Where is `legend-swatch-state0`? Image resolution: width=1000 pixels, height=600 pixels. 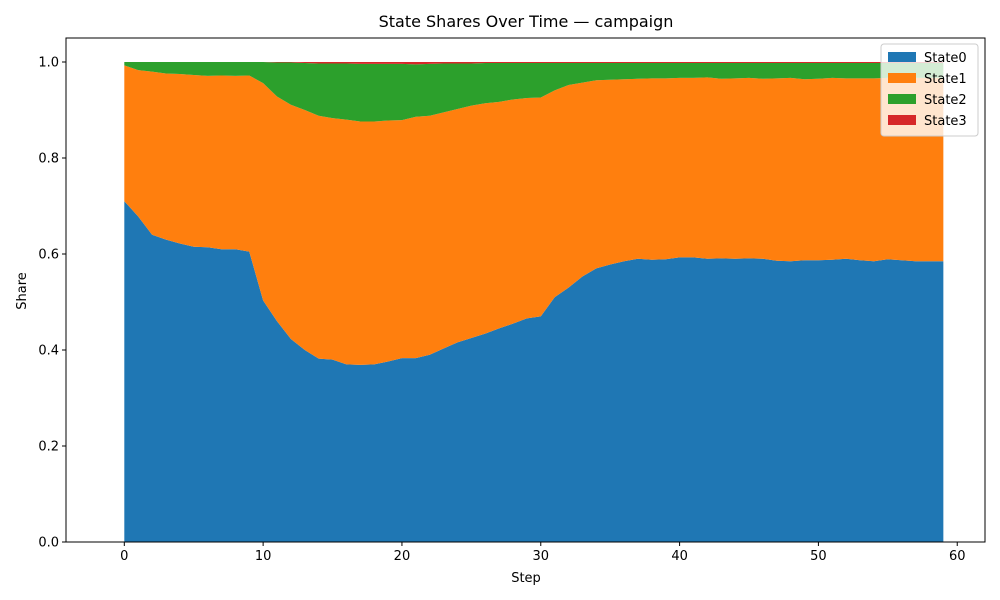 legend-swatch-state0 is located at coordinates (902, 57).